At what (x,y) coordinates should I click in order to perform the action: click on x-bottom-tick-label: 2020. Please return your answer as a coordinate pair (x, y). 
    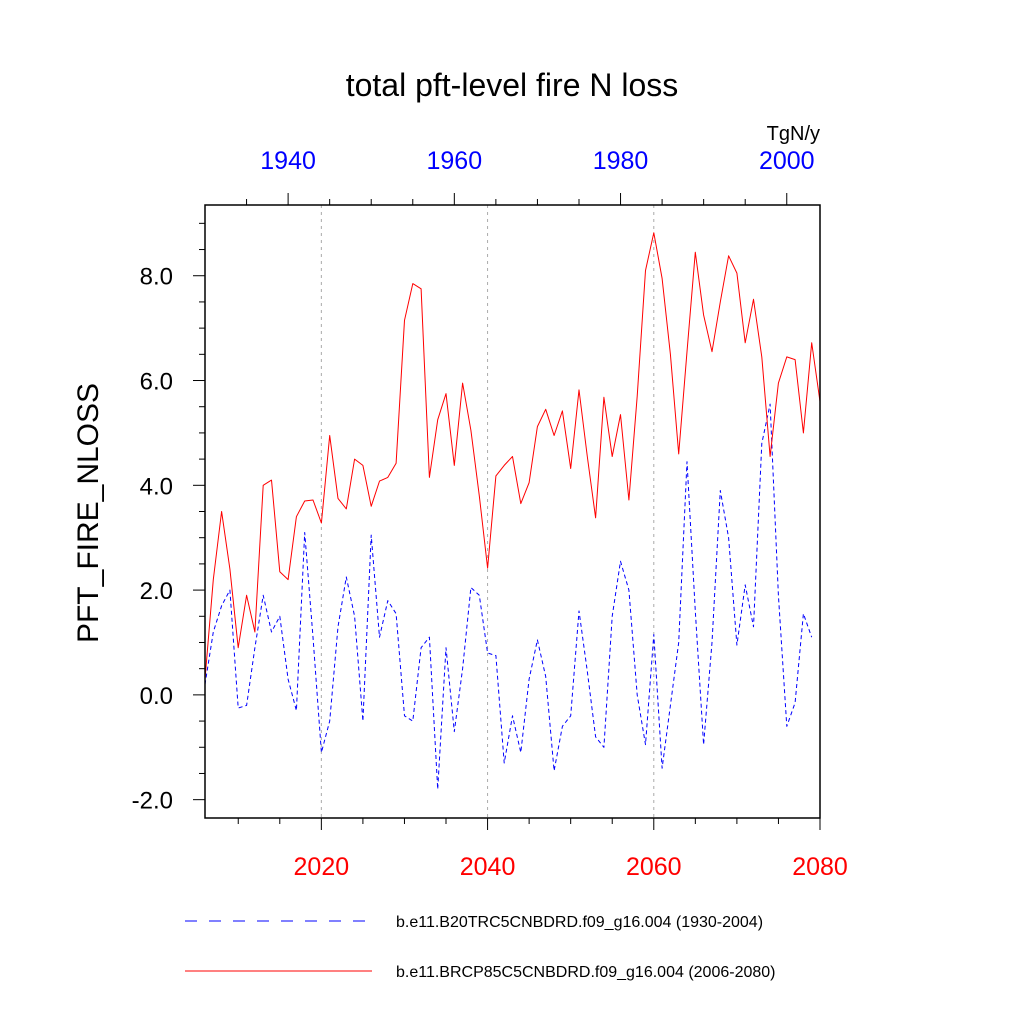
    Looking at the image, I should click on (322, 867).